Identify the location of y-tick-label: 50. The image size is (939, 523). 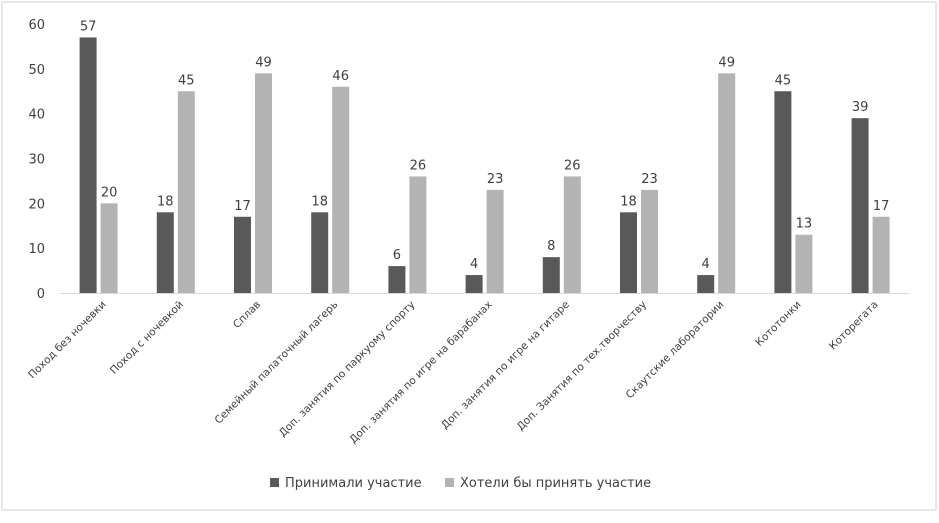
(36, 70).